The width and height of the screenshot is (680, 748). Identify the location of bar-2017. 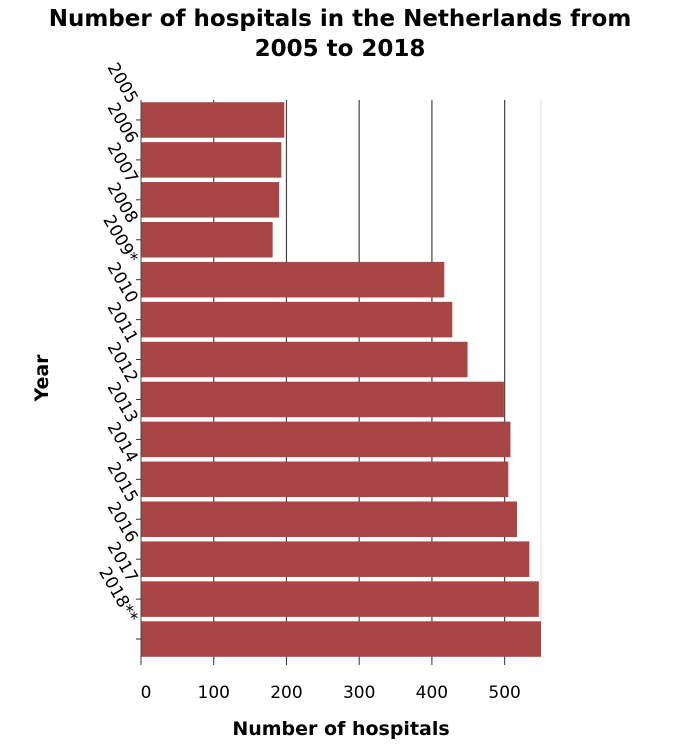
(340, 599).